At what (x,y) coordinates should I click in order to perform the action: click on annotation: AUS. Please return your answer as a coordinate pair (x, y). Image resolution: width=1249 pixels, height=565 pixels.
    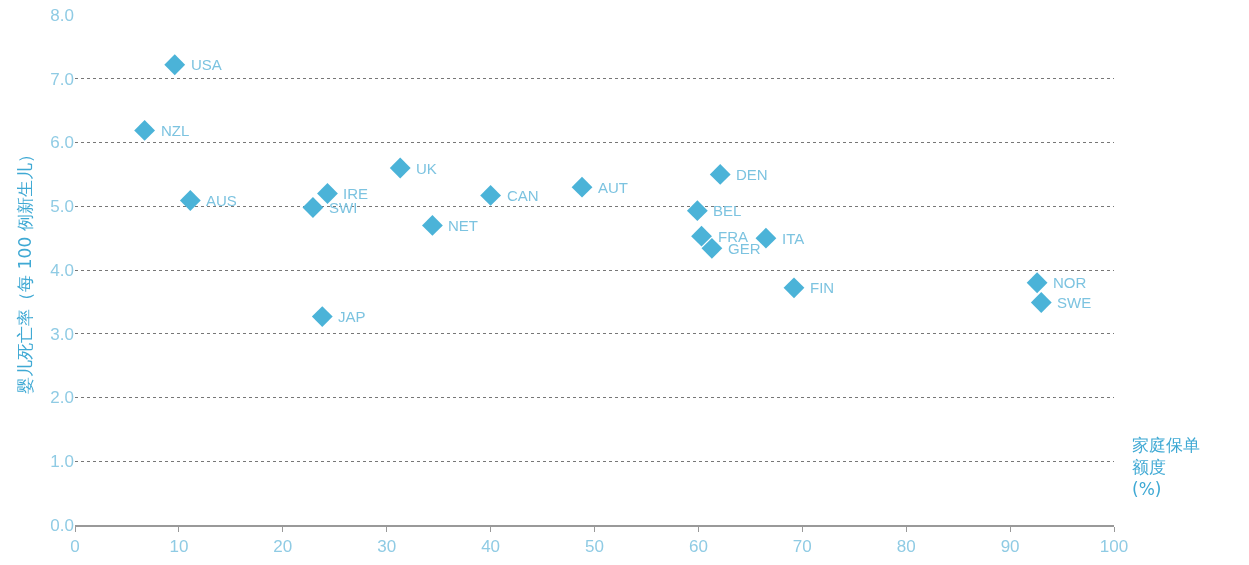
    Looking at the image, I should click on (221, 200).